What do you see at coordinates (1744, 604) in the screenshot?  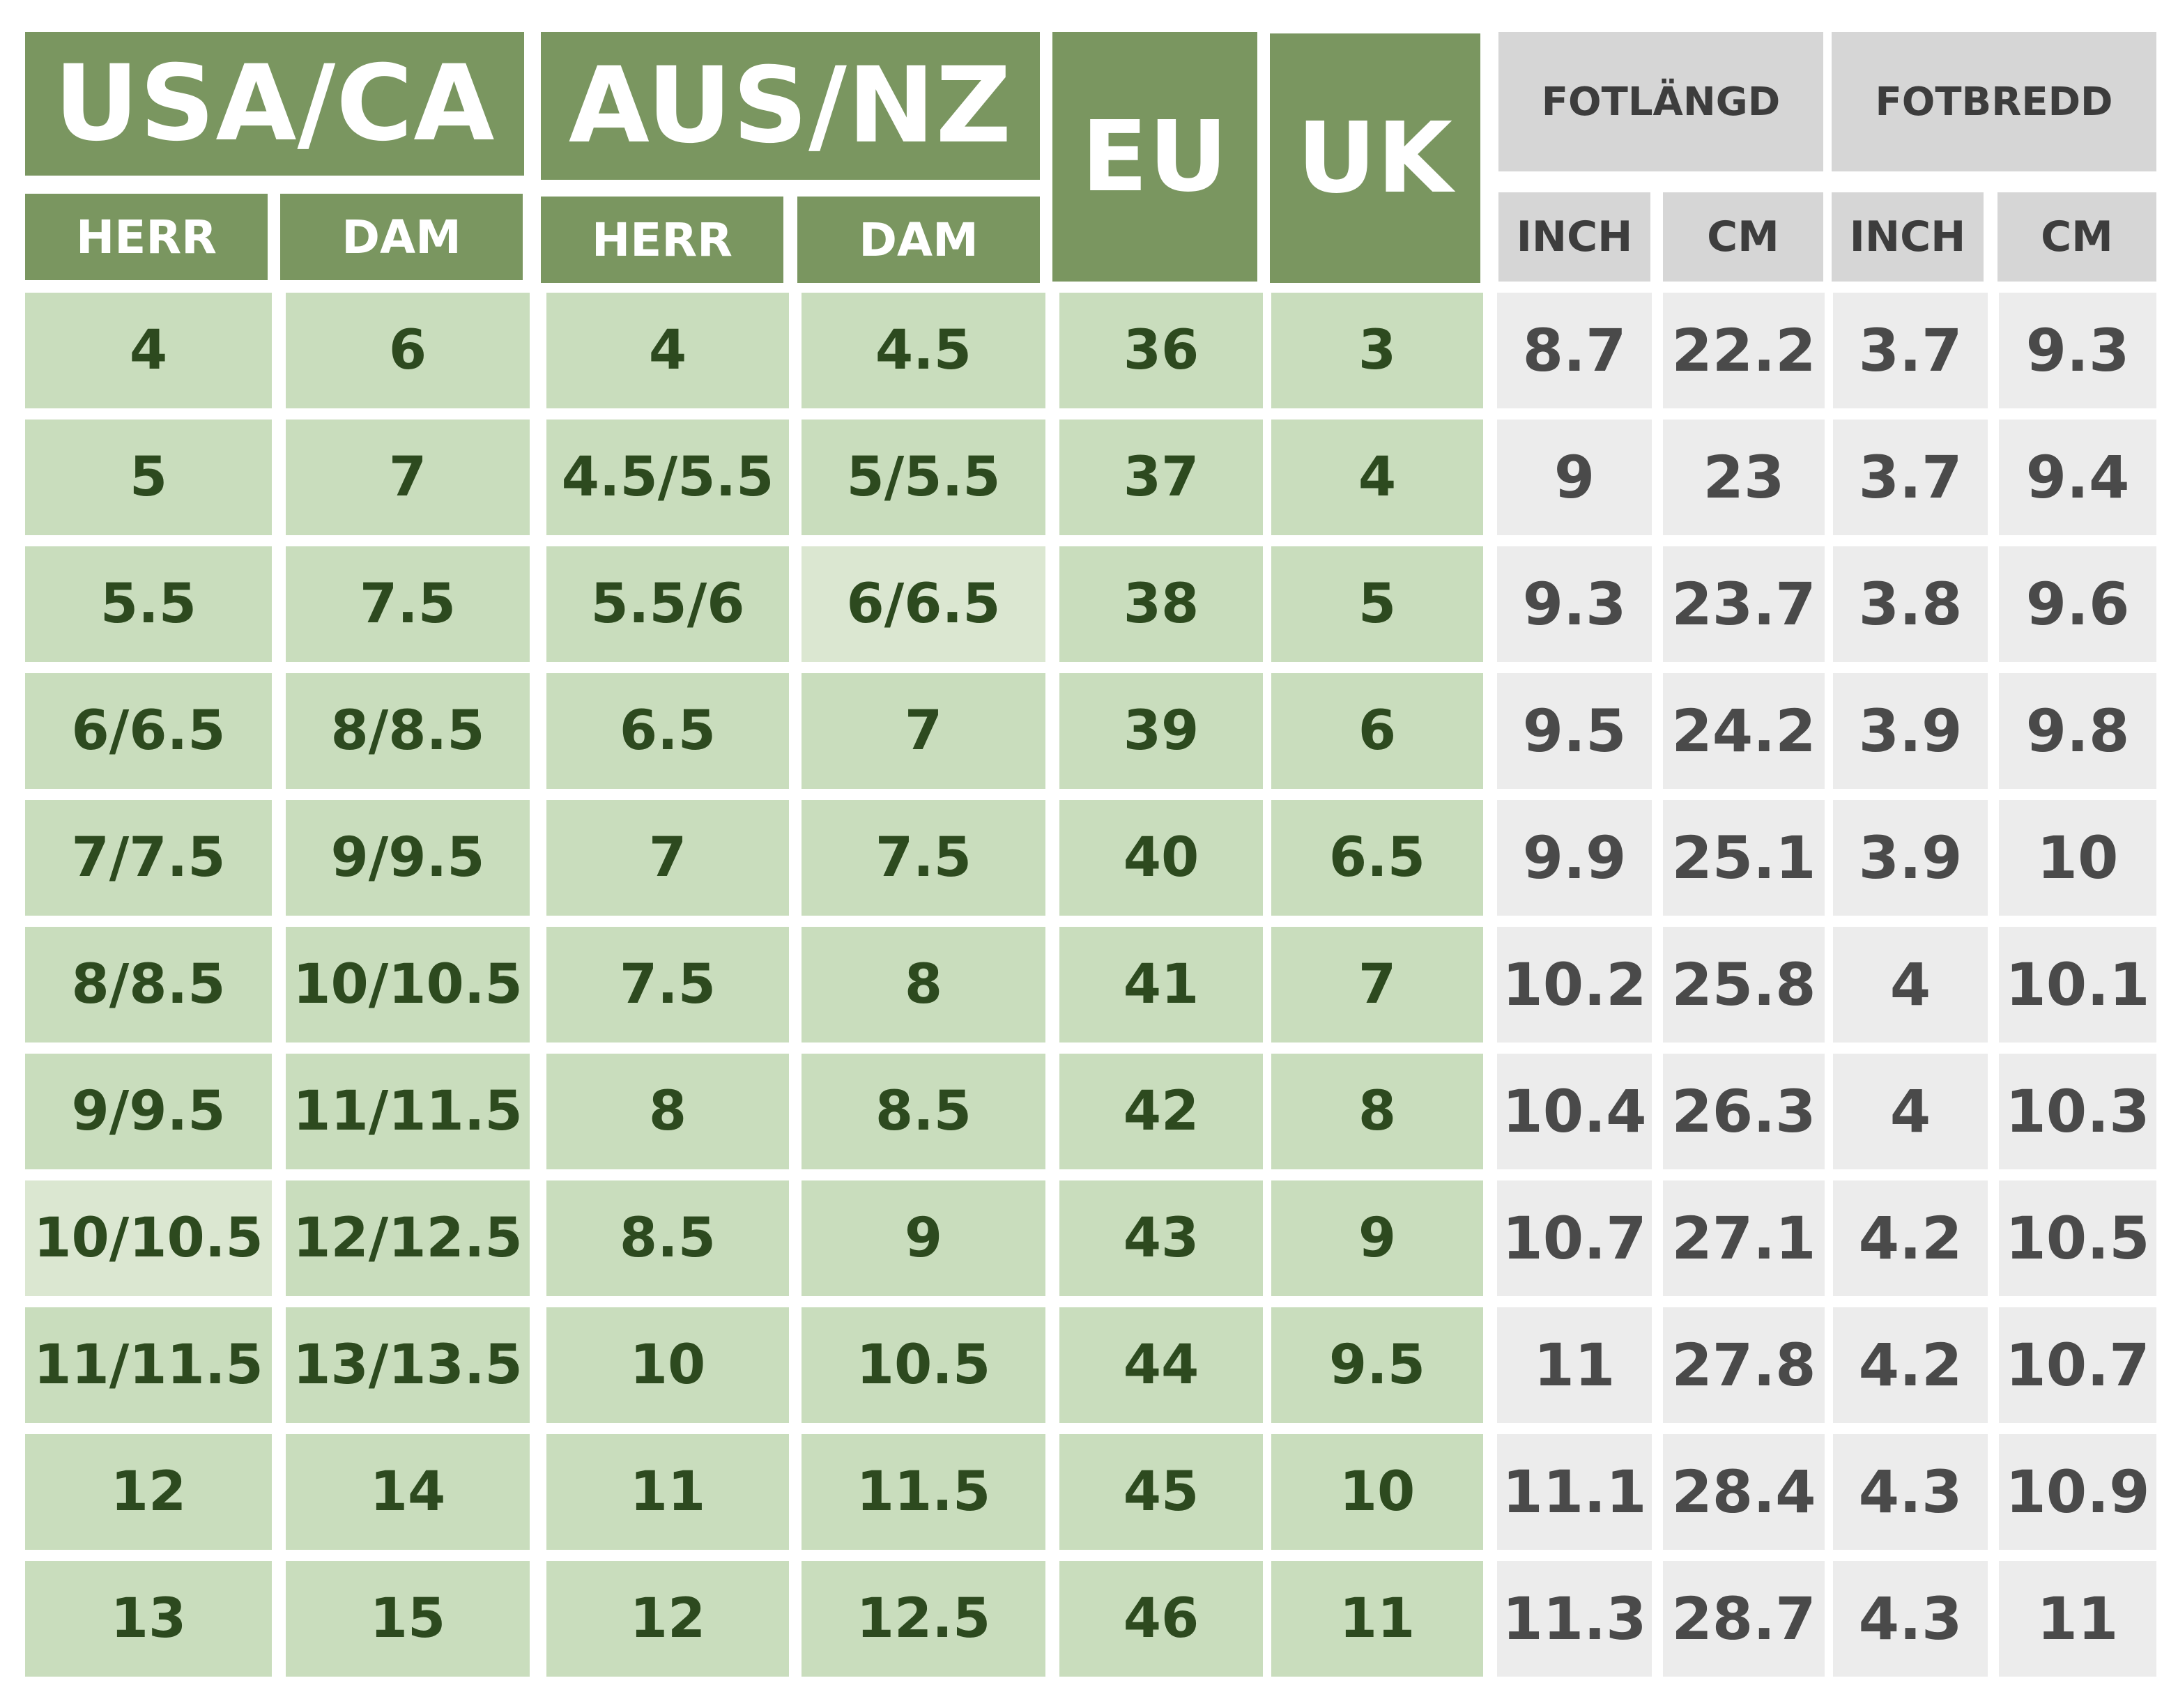 I see `cell-fotlangd-cm: 23.7` at bounding box center [1744, 604].